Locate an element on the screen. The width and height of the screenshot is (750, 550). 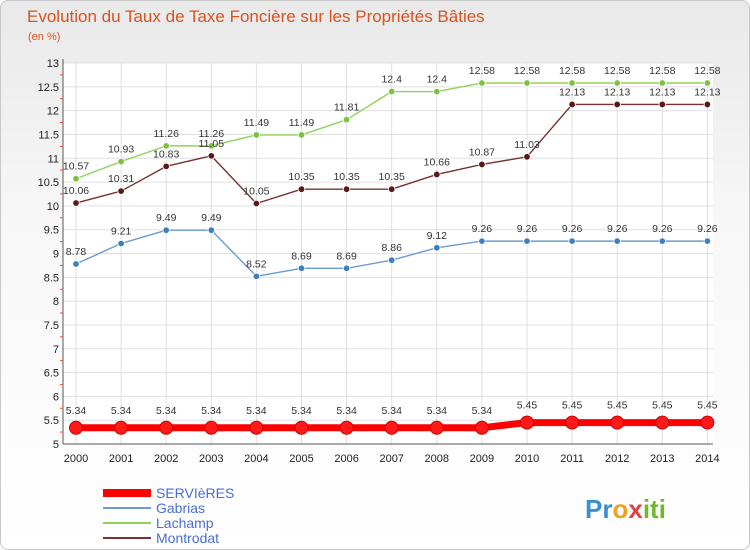
y-unit-label: (en %) is located at coordinates (44, 37).